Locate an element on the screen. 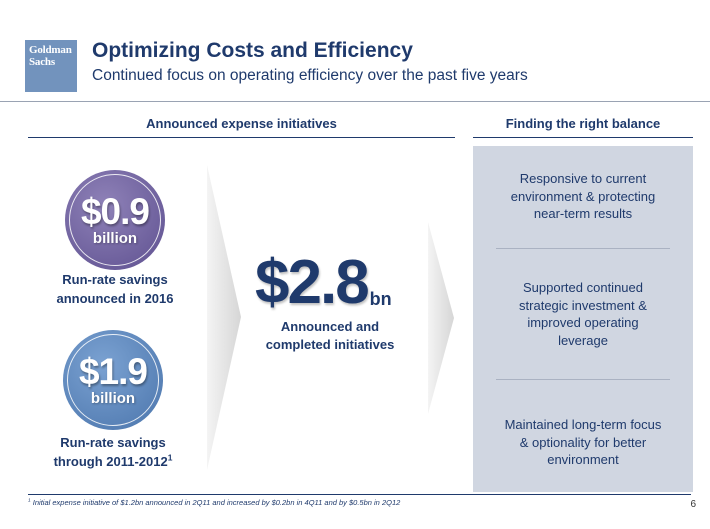 The width and height of the screenshot is (710, 529). caption-line: Announced and is located at coordinates (330, 326).